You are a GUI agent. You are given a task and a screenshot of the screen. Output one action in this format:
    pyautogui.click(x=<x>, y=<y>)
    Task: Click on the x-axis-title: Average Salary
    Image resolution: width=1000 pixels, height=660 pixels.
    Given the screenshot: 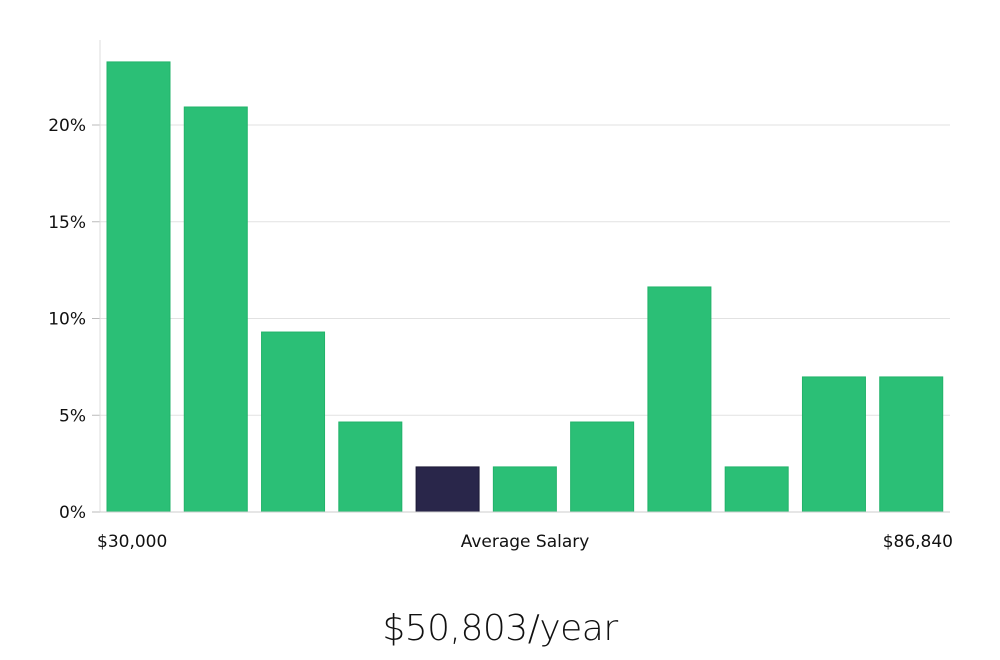 What is the action you would take?
    pyautogui.click(x=525, y=542)
    